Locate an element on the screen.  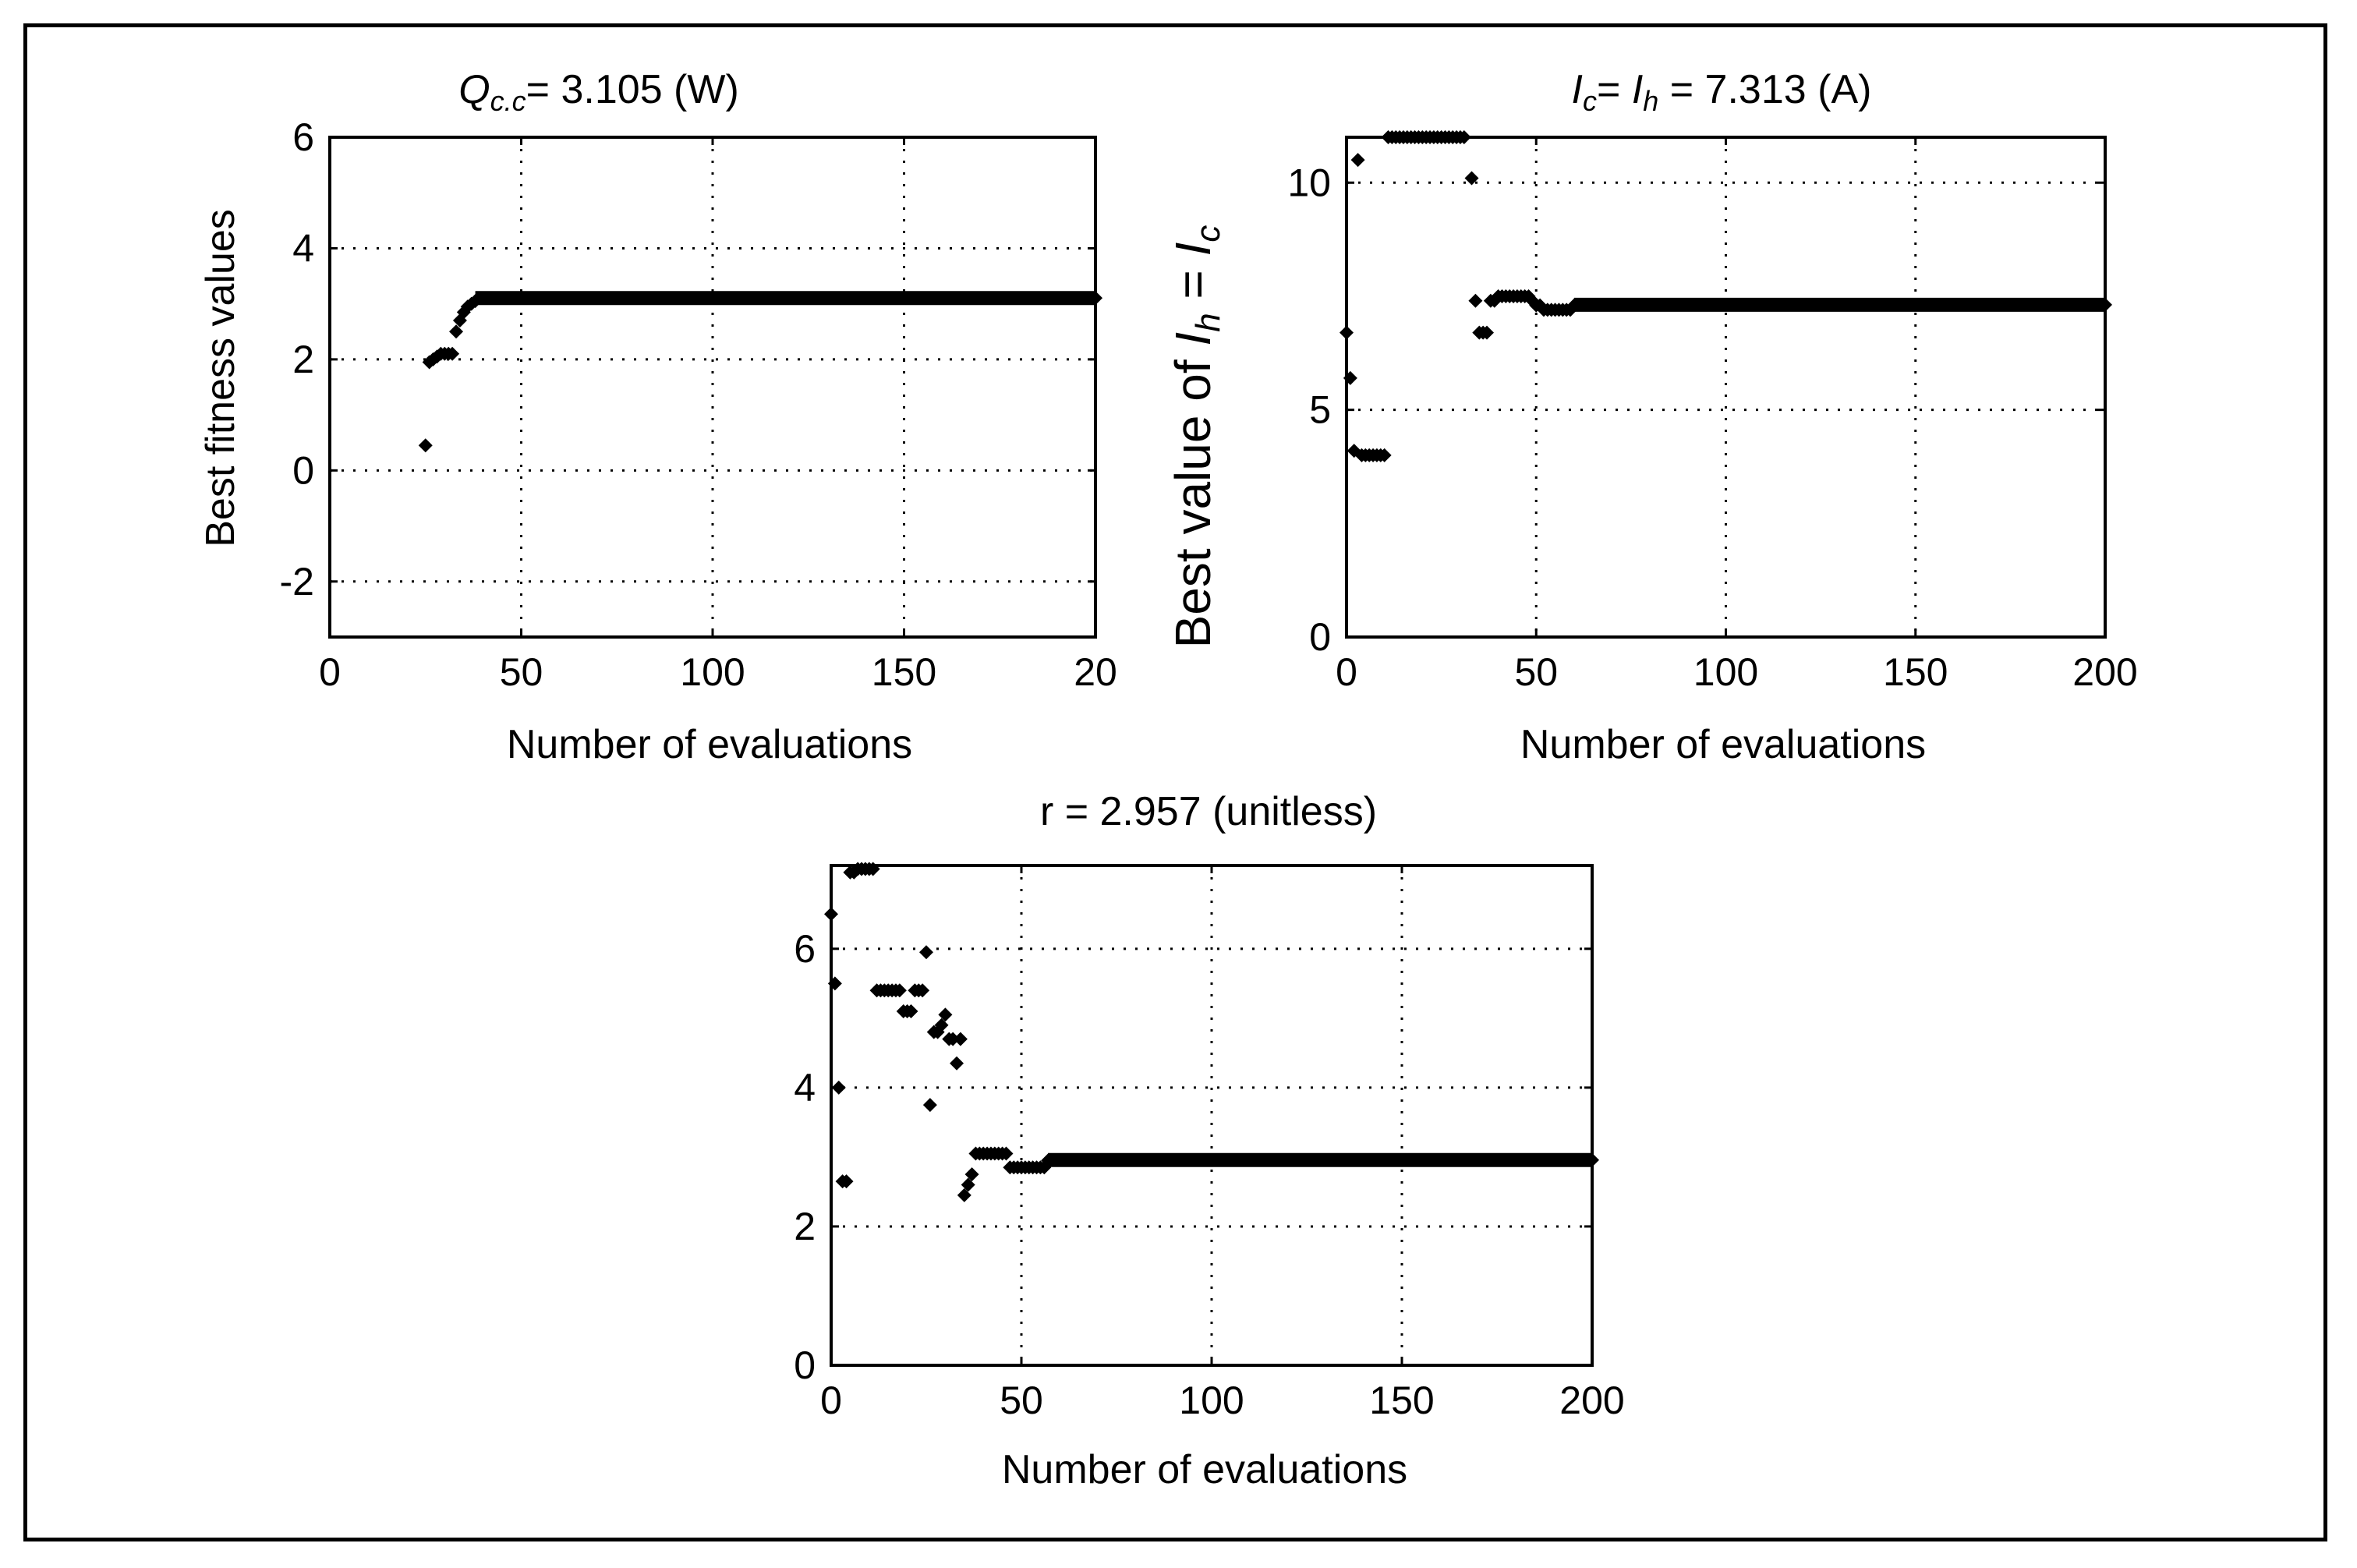
chart3-point-end is located at coordinates (1592, 1159).